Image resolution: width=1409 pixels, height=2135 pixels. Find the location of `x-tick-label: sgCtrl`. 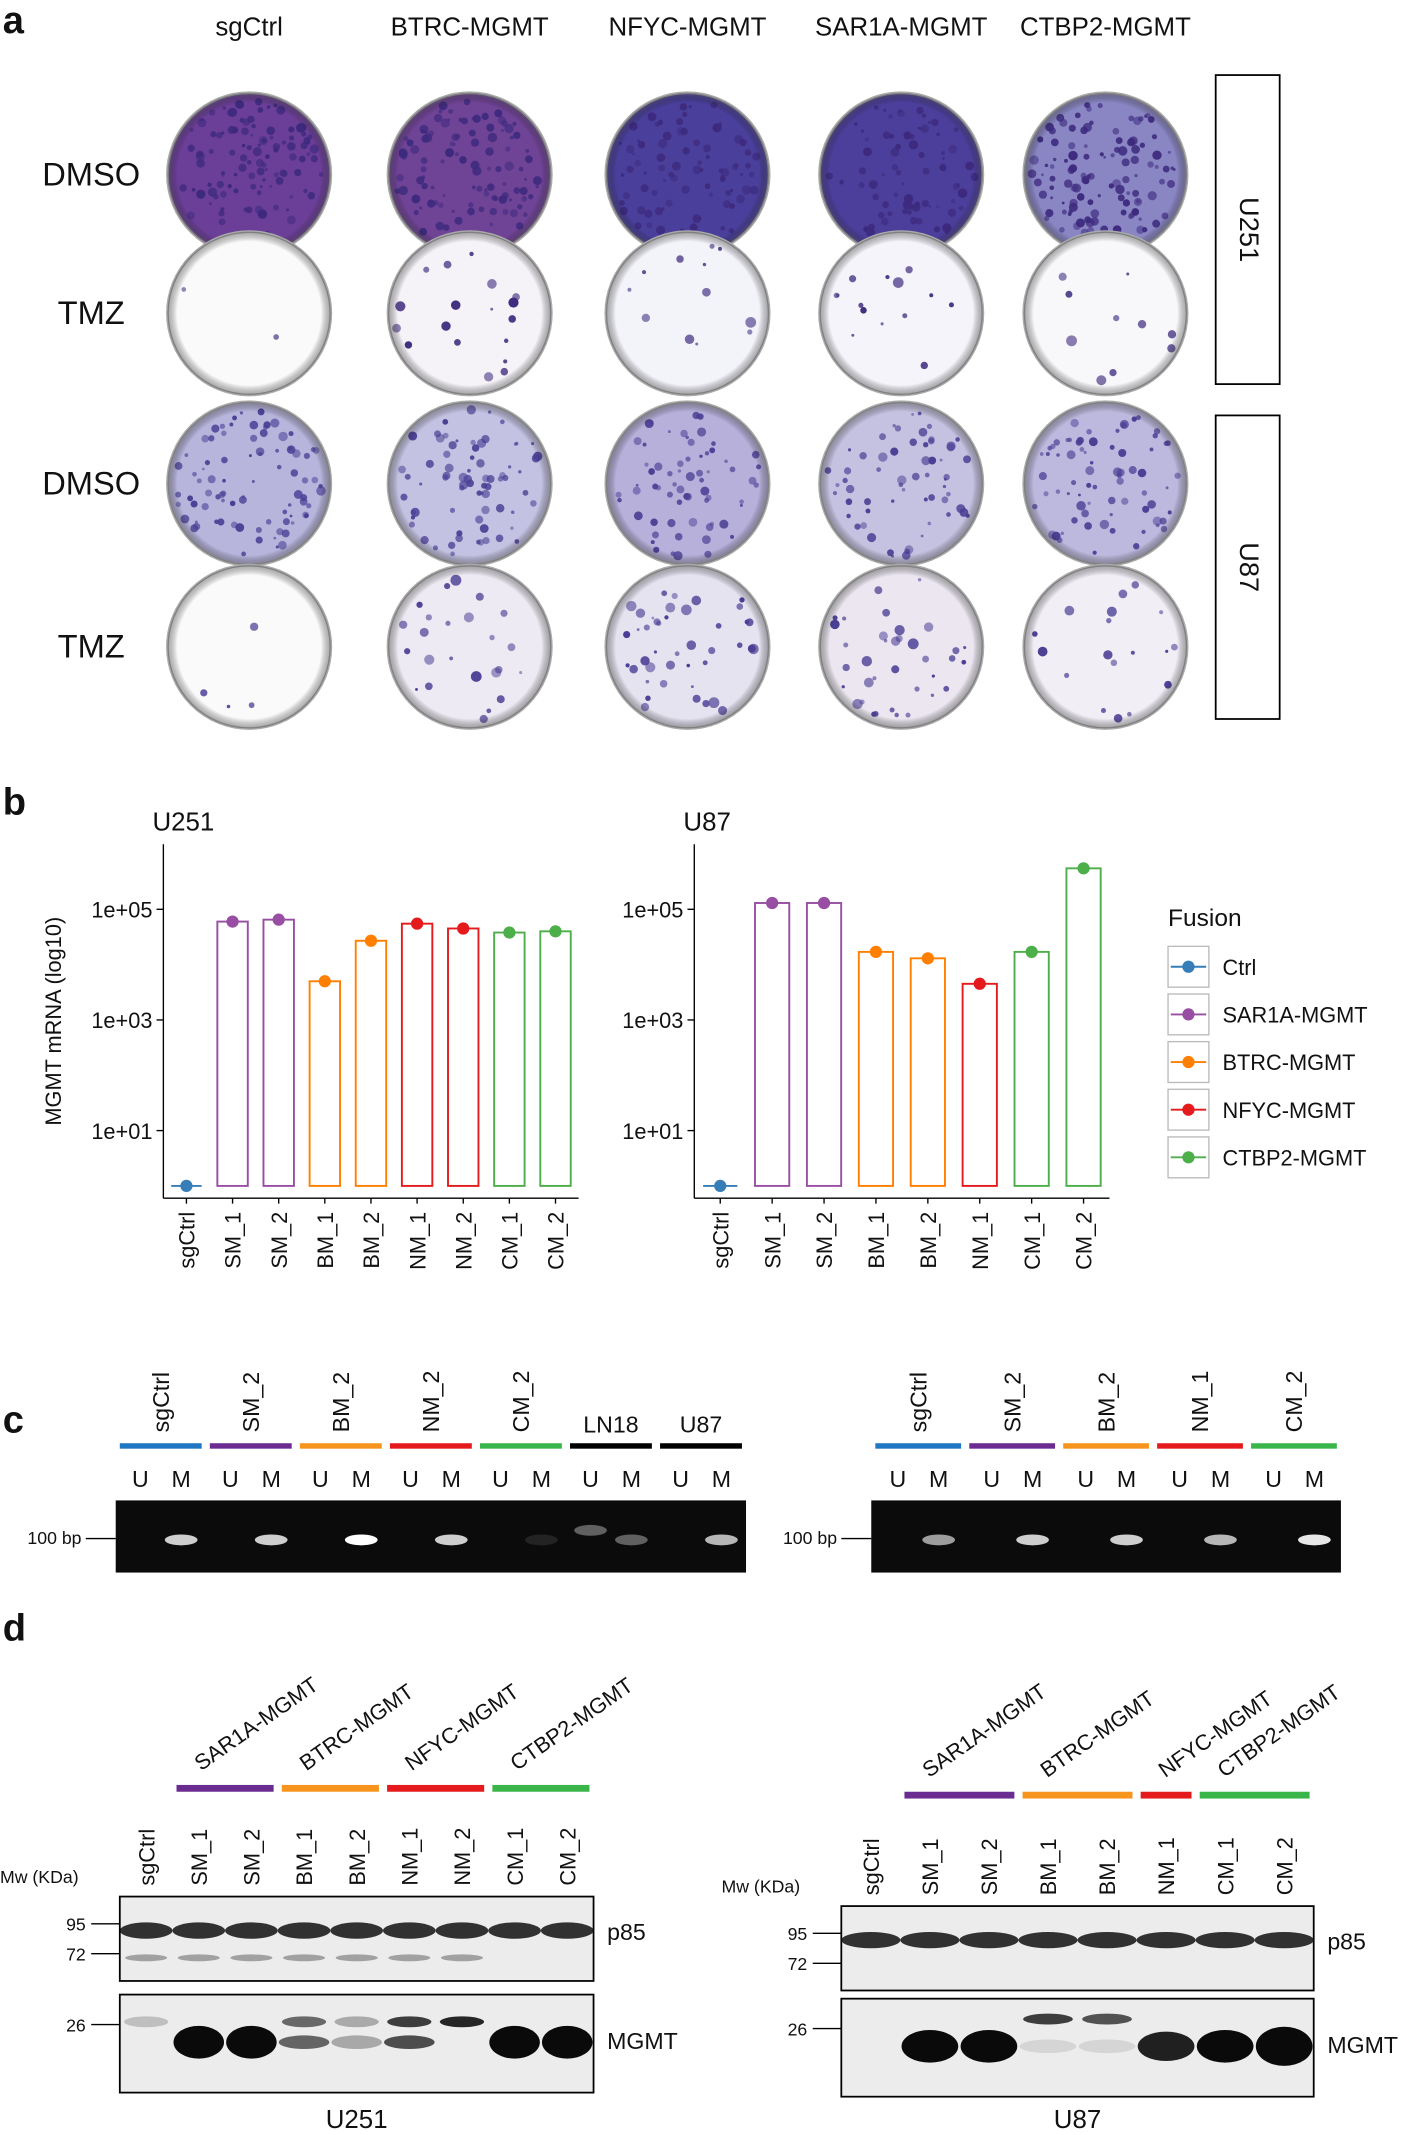

x-tick-label: sgCtrl is located at coordinates (720, 1240).